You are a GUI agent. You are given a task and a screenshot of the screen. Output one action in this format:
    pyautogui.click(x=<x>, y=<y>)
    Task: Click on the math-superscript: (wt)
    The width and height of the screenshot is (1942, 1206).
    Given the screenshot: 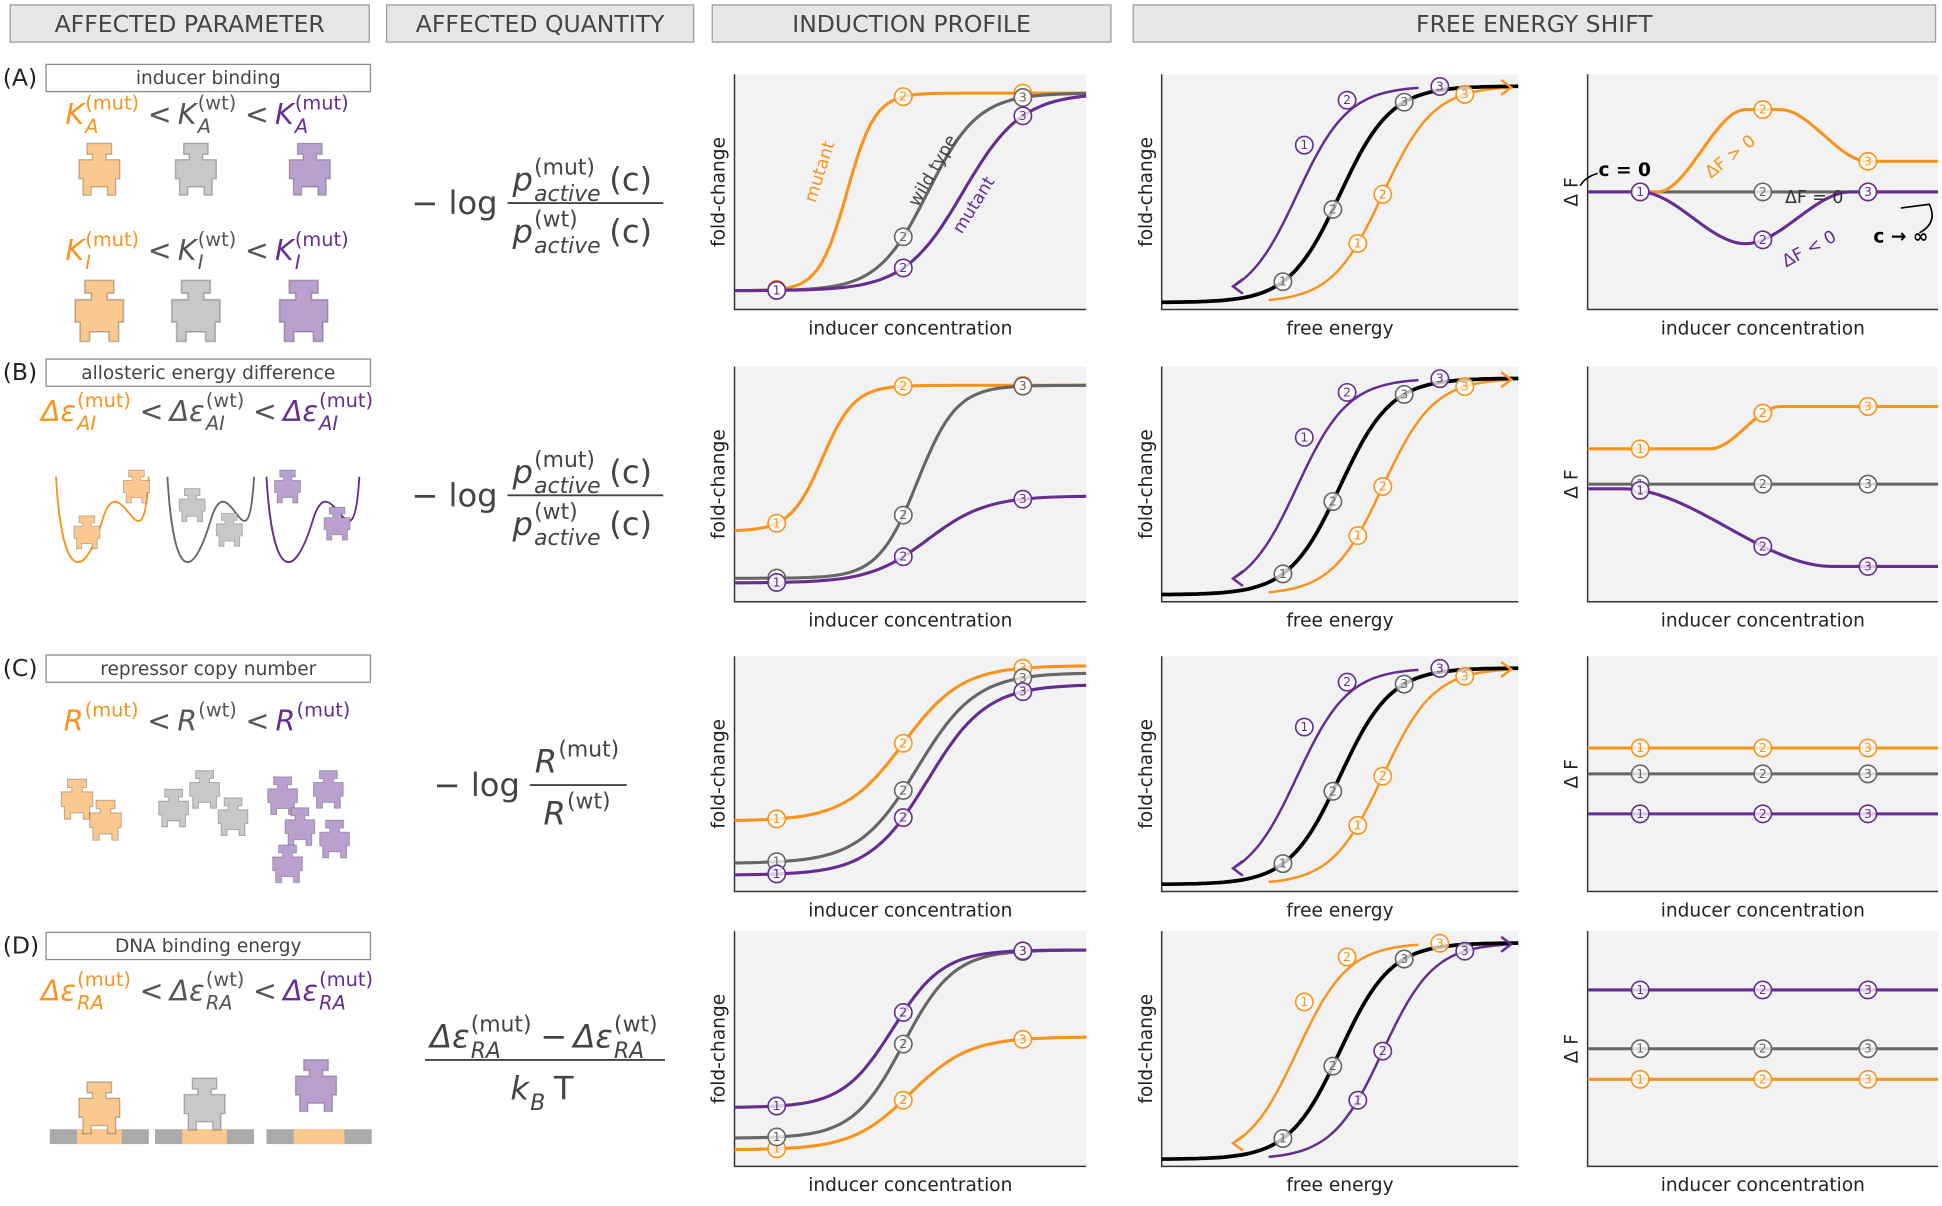 What is the action you would take?
    pyautogui.click(x=589, y=802)
    